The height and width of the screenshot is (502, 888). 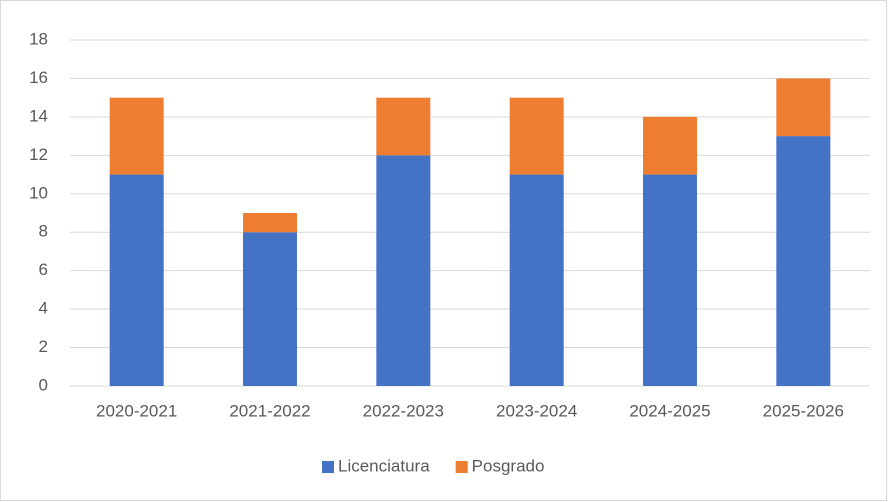 What do you see at coordinates (43, 308) in the screenshot?
I see `y-tick-label: 4` at bounding box center [43, 308].